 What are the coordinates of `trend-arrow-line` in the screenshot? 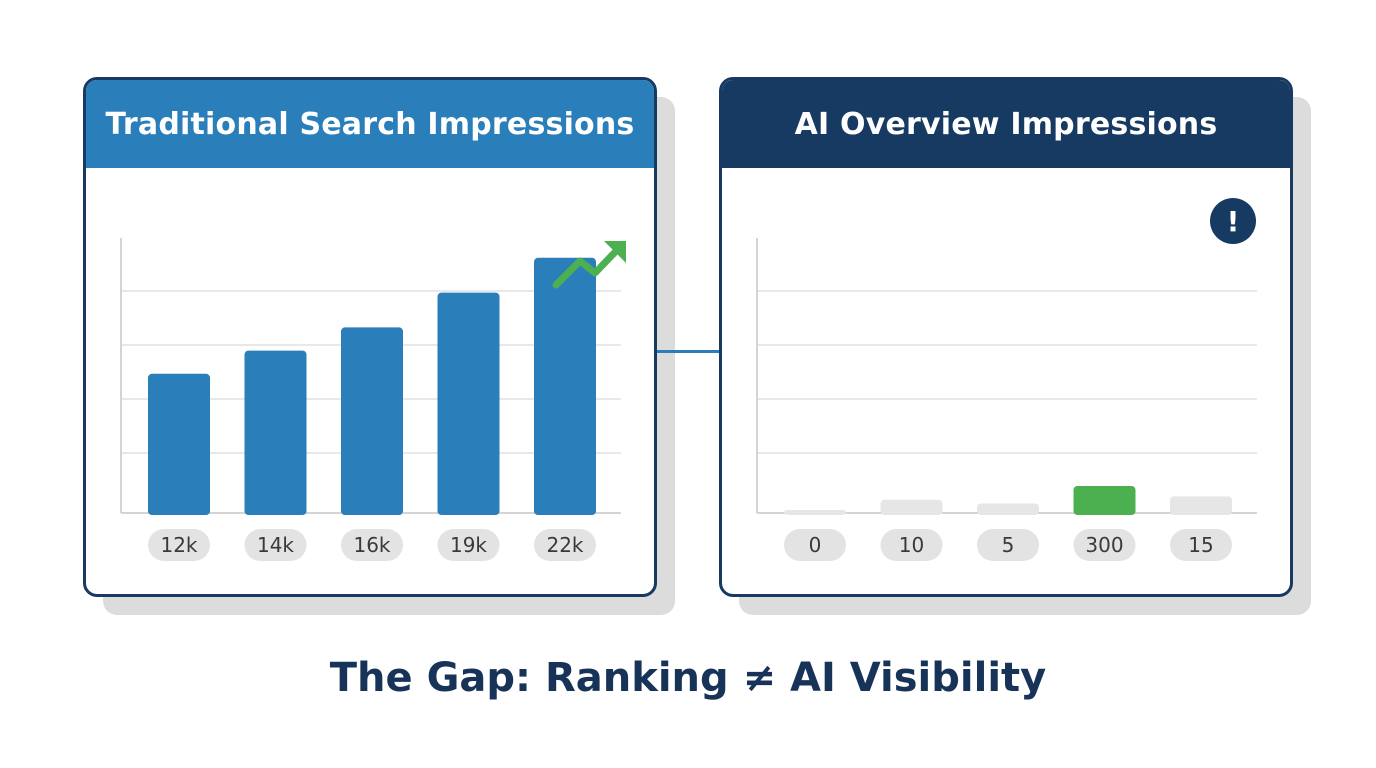 It's located at (587, 267).